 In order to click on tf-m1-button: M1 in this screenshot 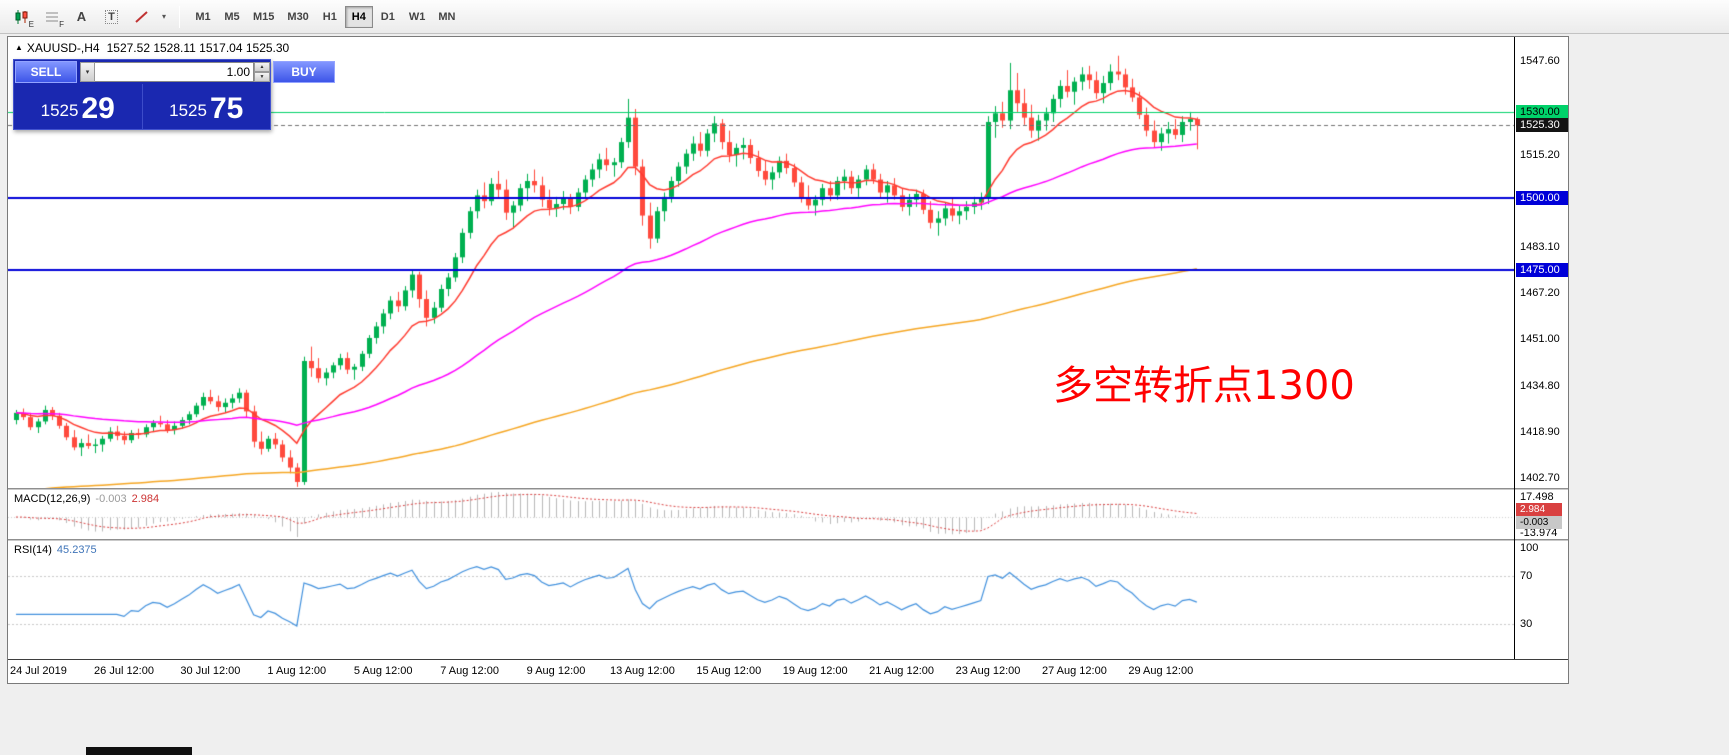, I will do `click(203, 17)`.